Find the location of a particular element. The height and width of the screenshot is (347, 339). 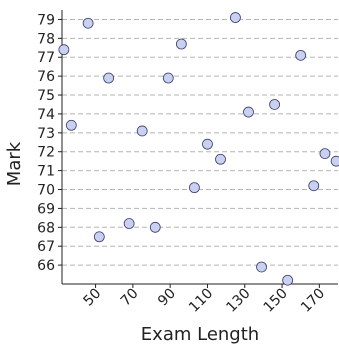

y-tick-label: 74 is located at coordinates (46, 115).